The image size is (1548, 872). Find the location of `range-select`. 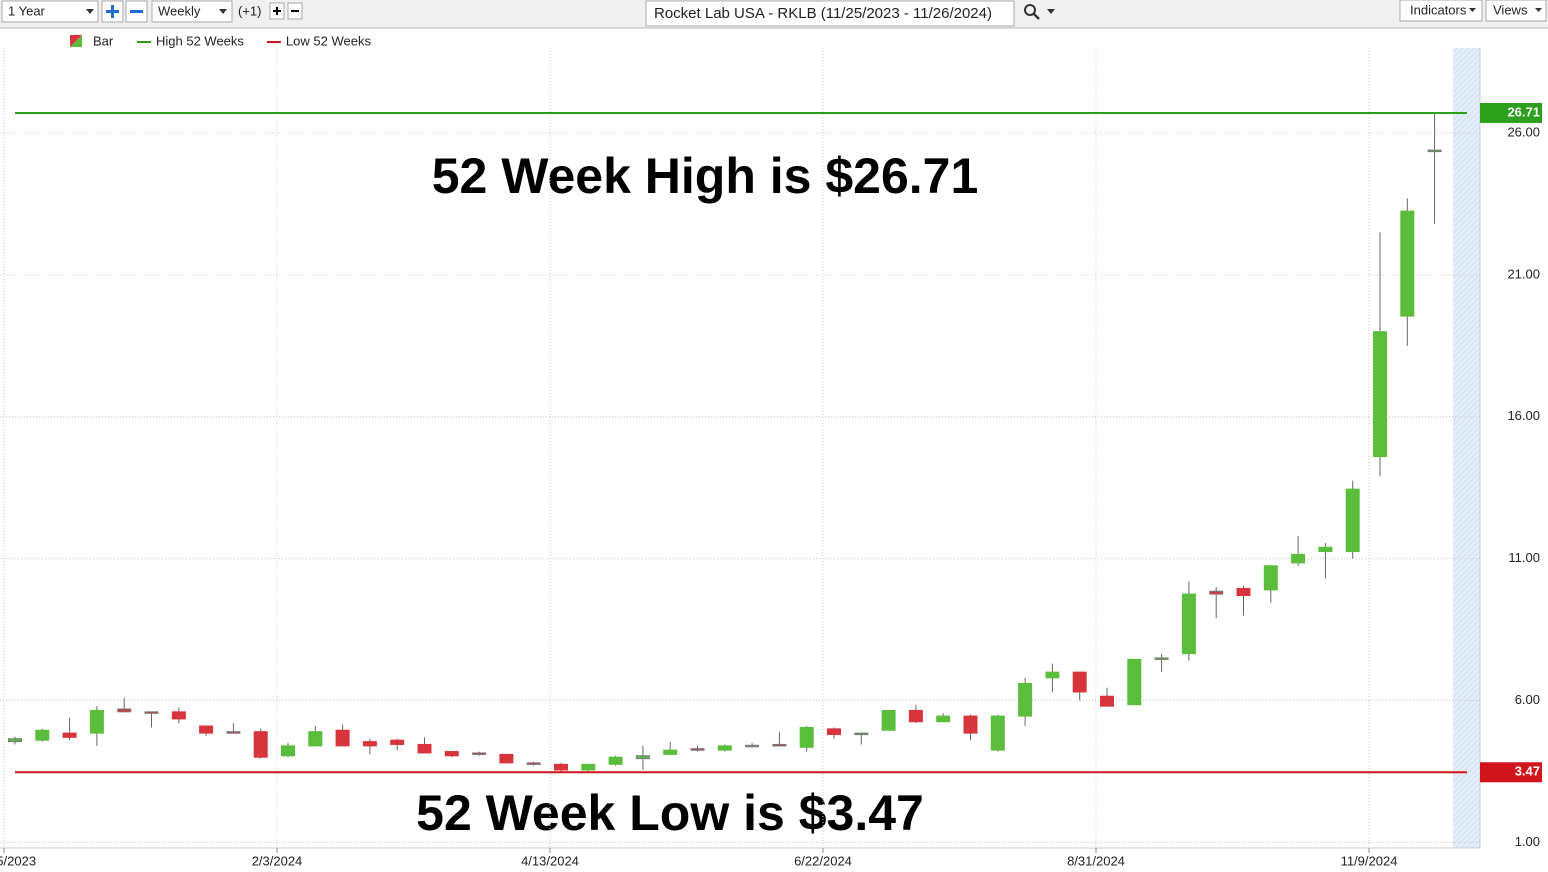

range-select is located at coordinates (50, 11).